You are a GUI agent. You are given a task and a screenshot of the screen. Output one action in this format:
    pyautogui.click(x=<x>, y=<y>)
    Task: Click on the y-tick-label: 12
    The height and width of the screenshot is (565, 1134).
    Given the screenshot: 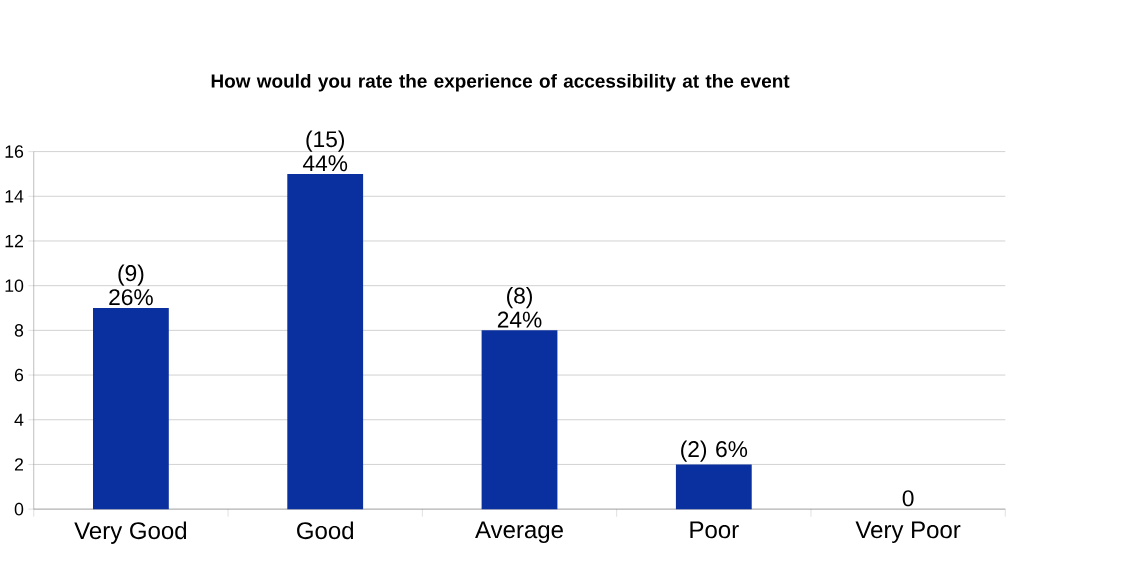 What is the action you would take?
    pyautogui.click(x=14, y=241)
    